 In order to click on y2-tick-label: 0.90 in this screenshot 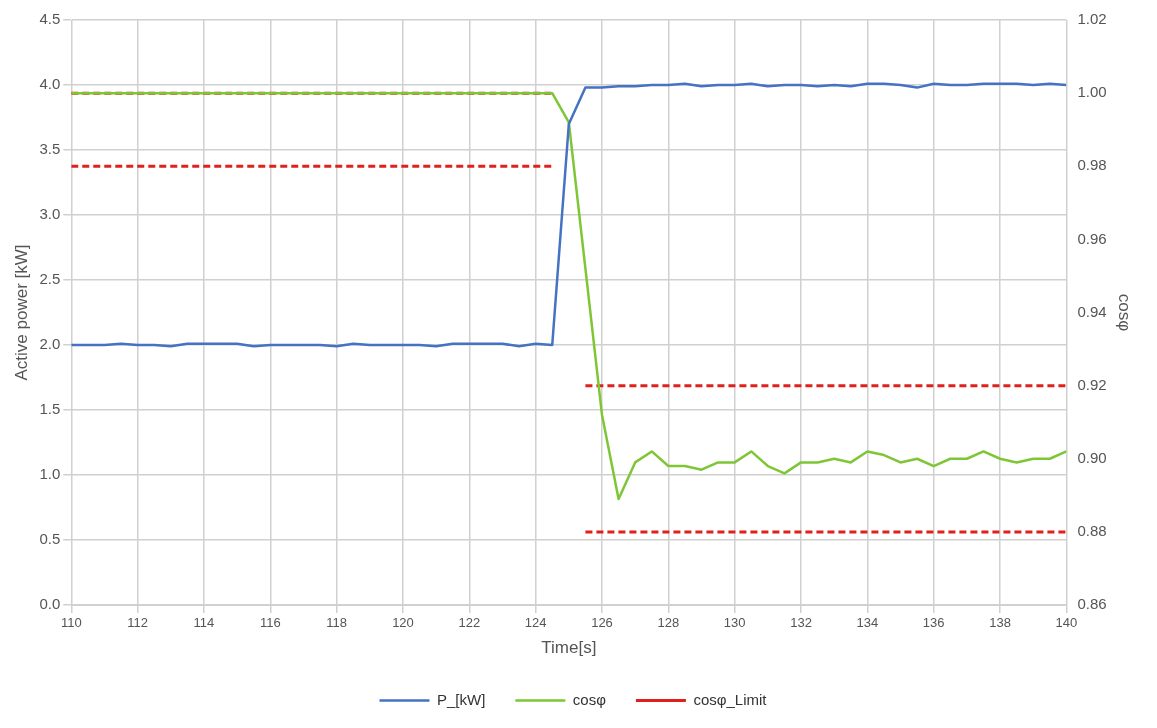, I will do `click(1092, 457)`.